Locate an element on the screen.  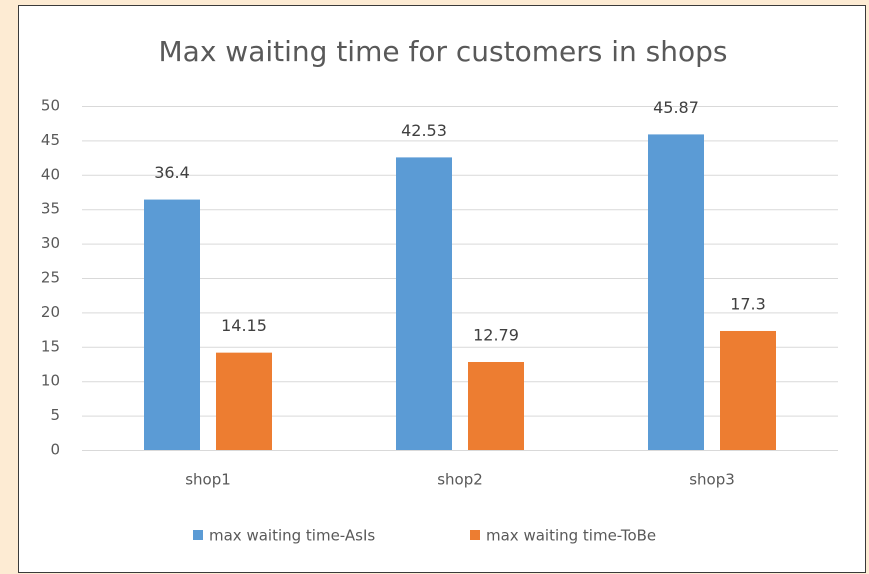
data-label: 36.4 is located at coordinates (172, 172).